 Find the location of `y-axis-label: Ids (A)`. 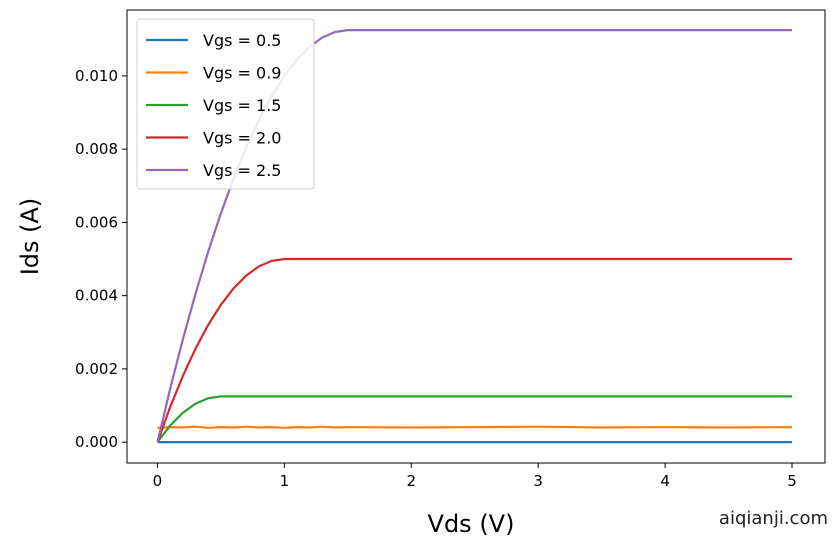

y-axis-label: Ids (A) is located at coordinates (30, 237).